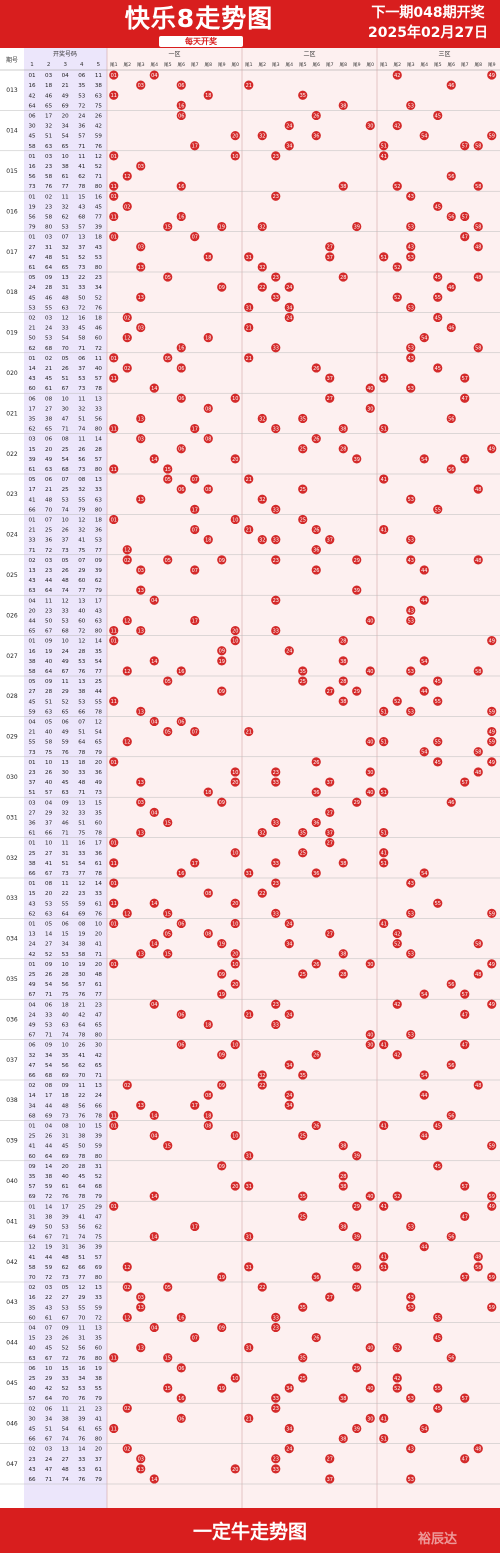 This screenshot has height=1553, width=500. What do you see at coordinates (428, 33) in the screenshot?
I see `draw-date-label: 2025年02月27日` at bounding box center [428, 33].